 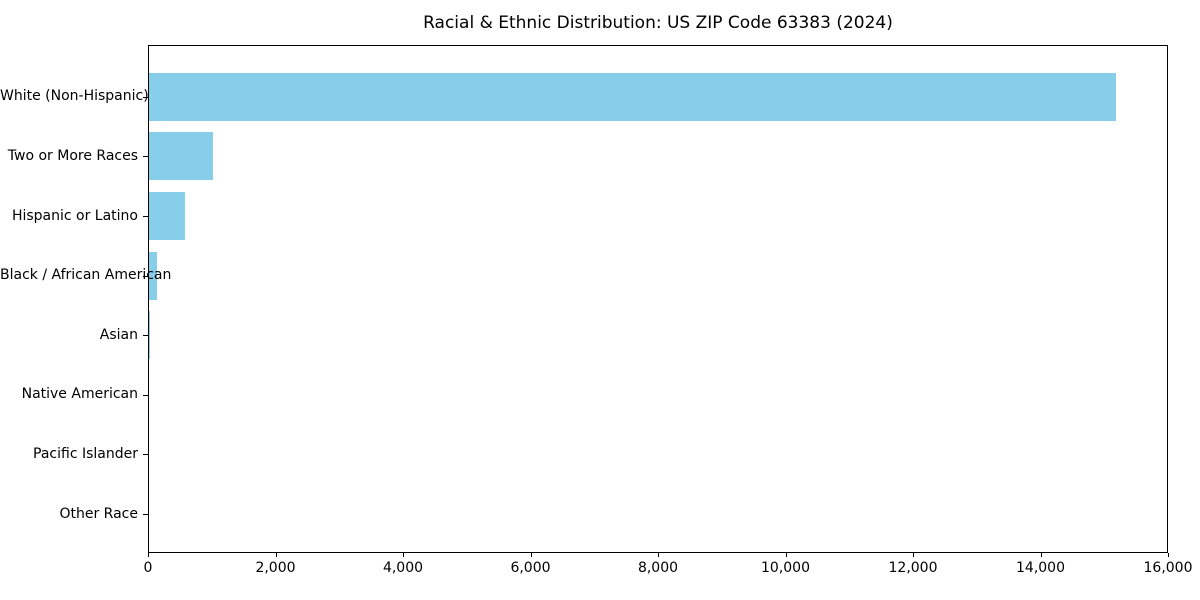 What do you see at coordinates (530, 568) in the screenshot?
I see `x-tick-label-6000: 6,000` at bounding box center [530, 568].